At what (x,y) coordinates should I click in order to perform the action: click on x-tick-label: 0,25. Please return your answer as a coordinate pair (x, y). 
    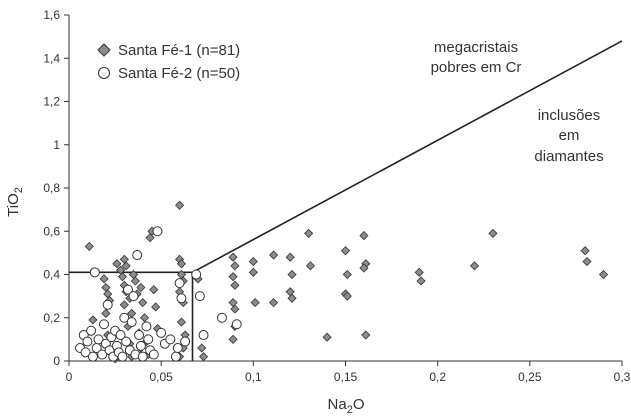
    Looking at the image, I should click on (530, 377).